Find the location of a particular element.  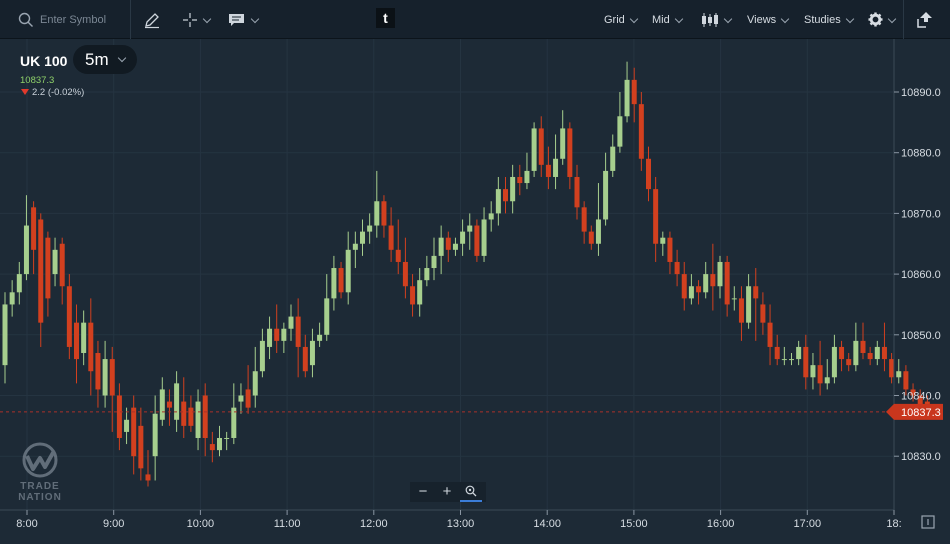

zoom-reset-button is located at coordinates (471, 492).